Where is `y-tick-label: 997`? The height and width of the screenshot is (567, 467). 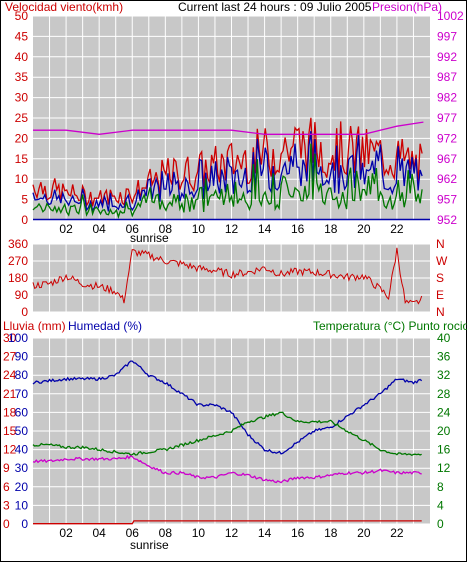 y-tick-label: 997 is located at coordinates (447, 36).